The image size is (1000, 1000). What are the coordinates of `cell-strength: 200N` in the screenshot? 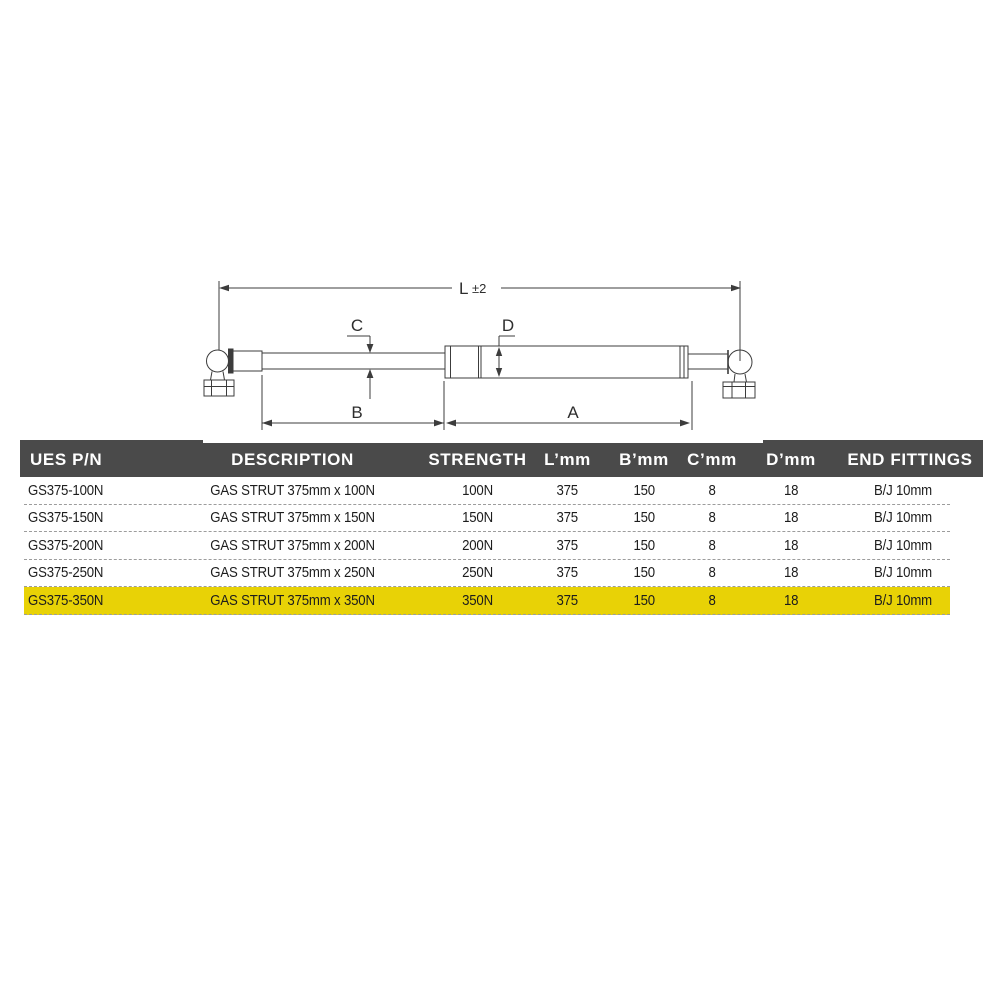 It's located at (477, 545).